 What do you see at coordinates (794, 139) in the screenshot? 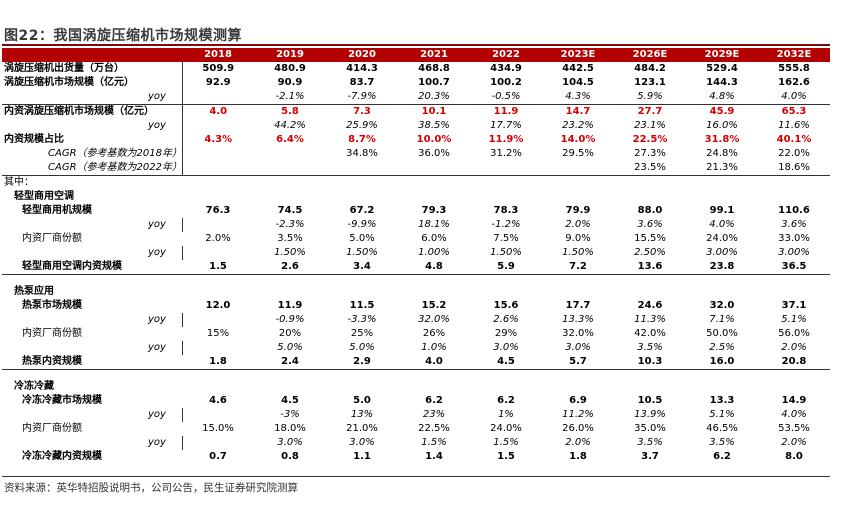
I see `table-cell: 40.1%` at bounding box center [794, 139].